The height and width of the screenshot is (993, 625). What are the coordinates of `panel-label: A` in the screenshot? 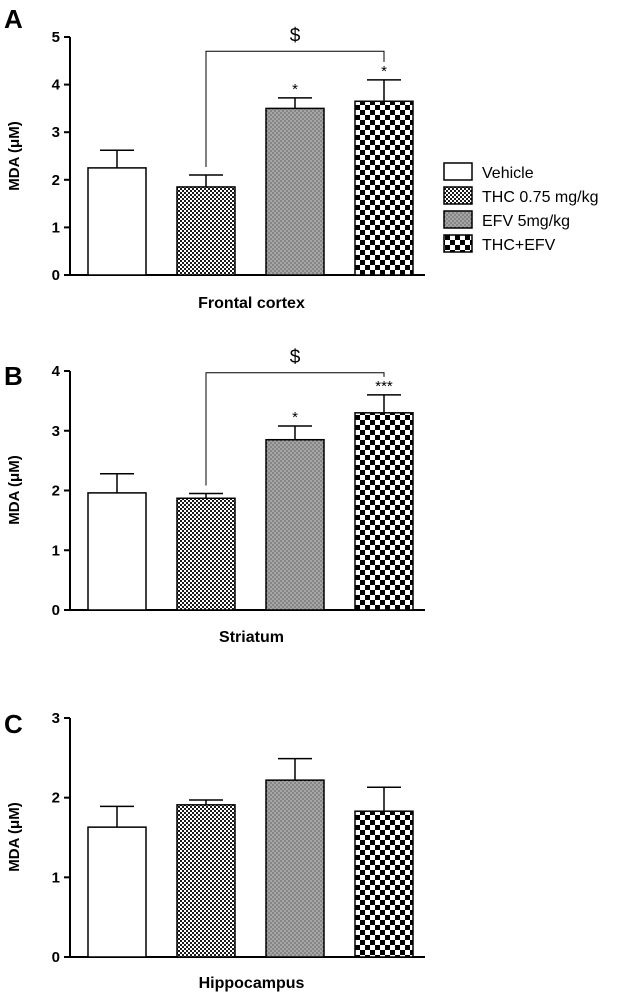 It's located at (13, 19).